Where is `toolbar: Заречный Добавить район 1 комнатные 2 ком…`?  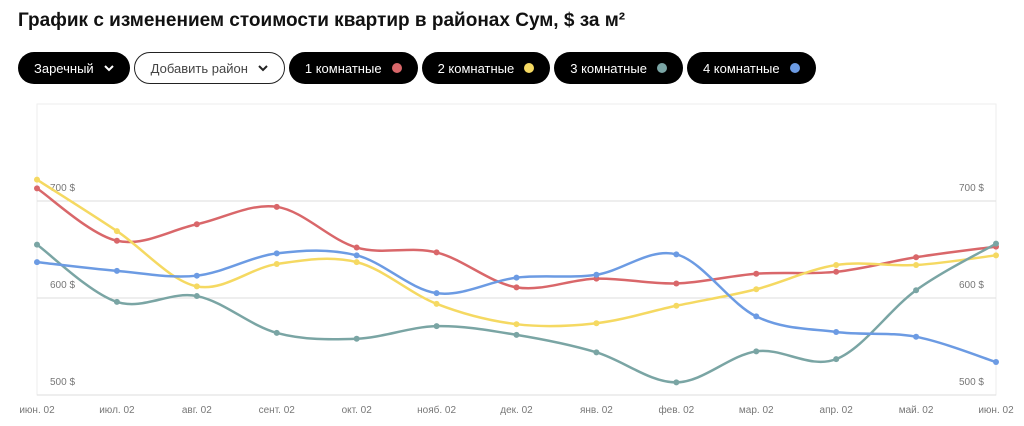
toolbar: Заречный Добавить район 1 комнатные 2 ком… is located at coordinates (417, 68).